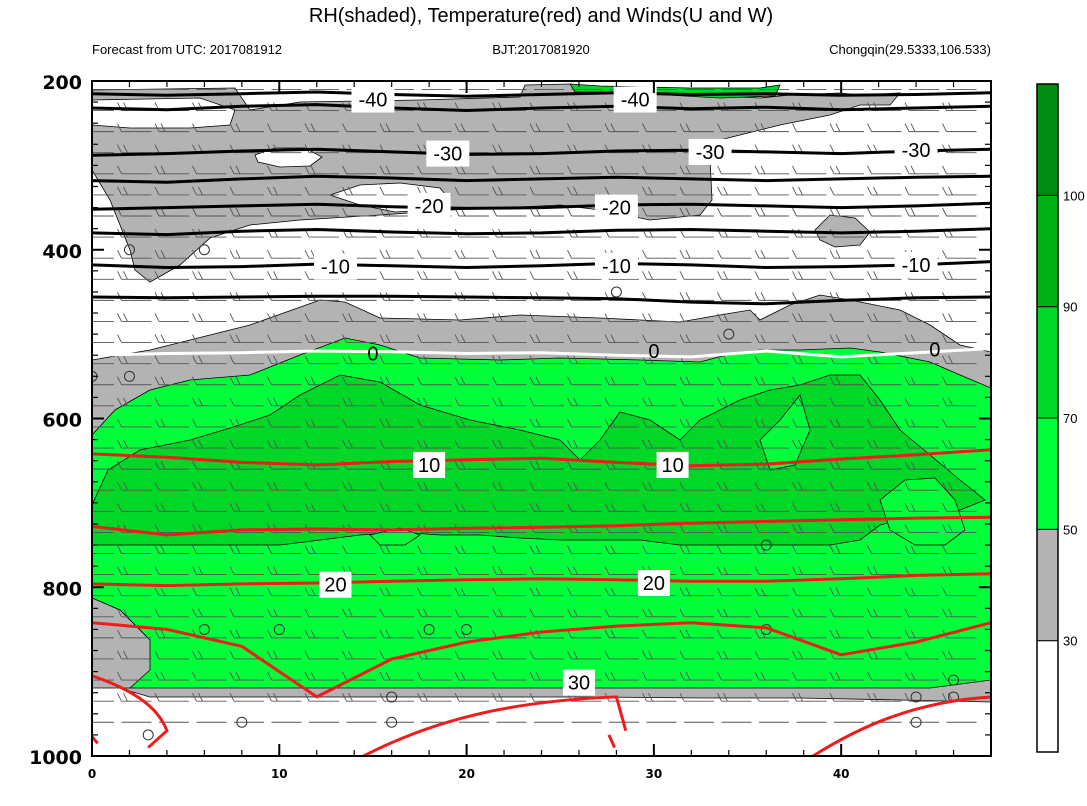  Describe the element at coordinates (1047, 473) in the screenshot. I see `colorbar-segment` at that location.